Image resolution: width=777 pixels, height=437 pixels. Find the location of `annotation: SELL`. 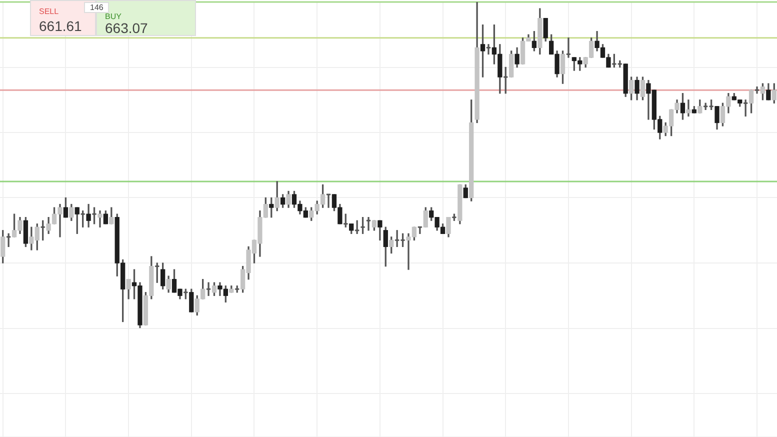

annotation: SELL is located at coordinates (49, 12).